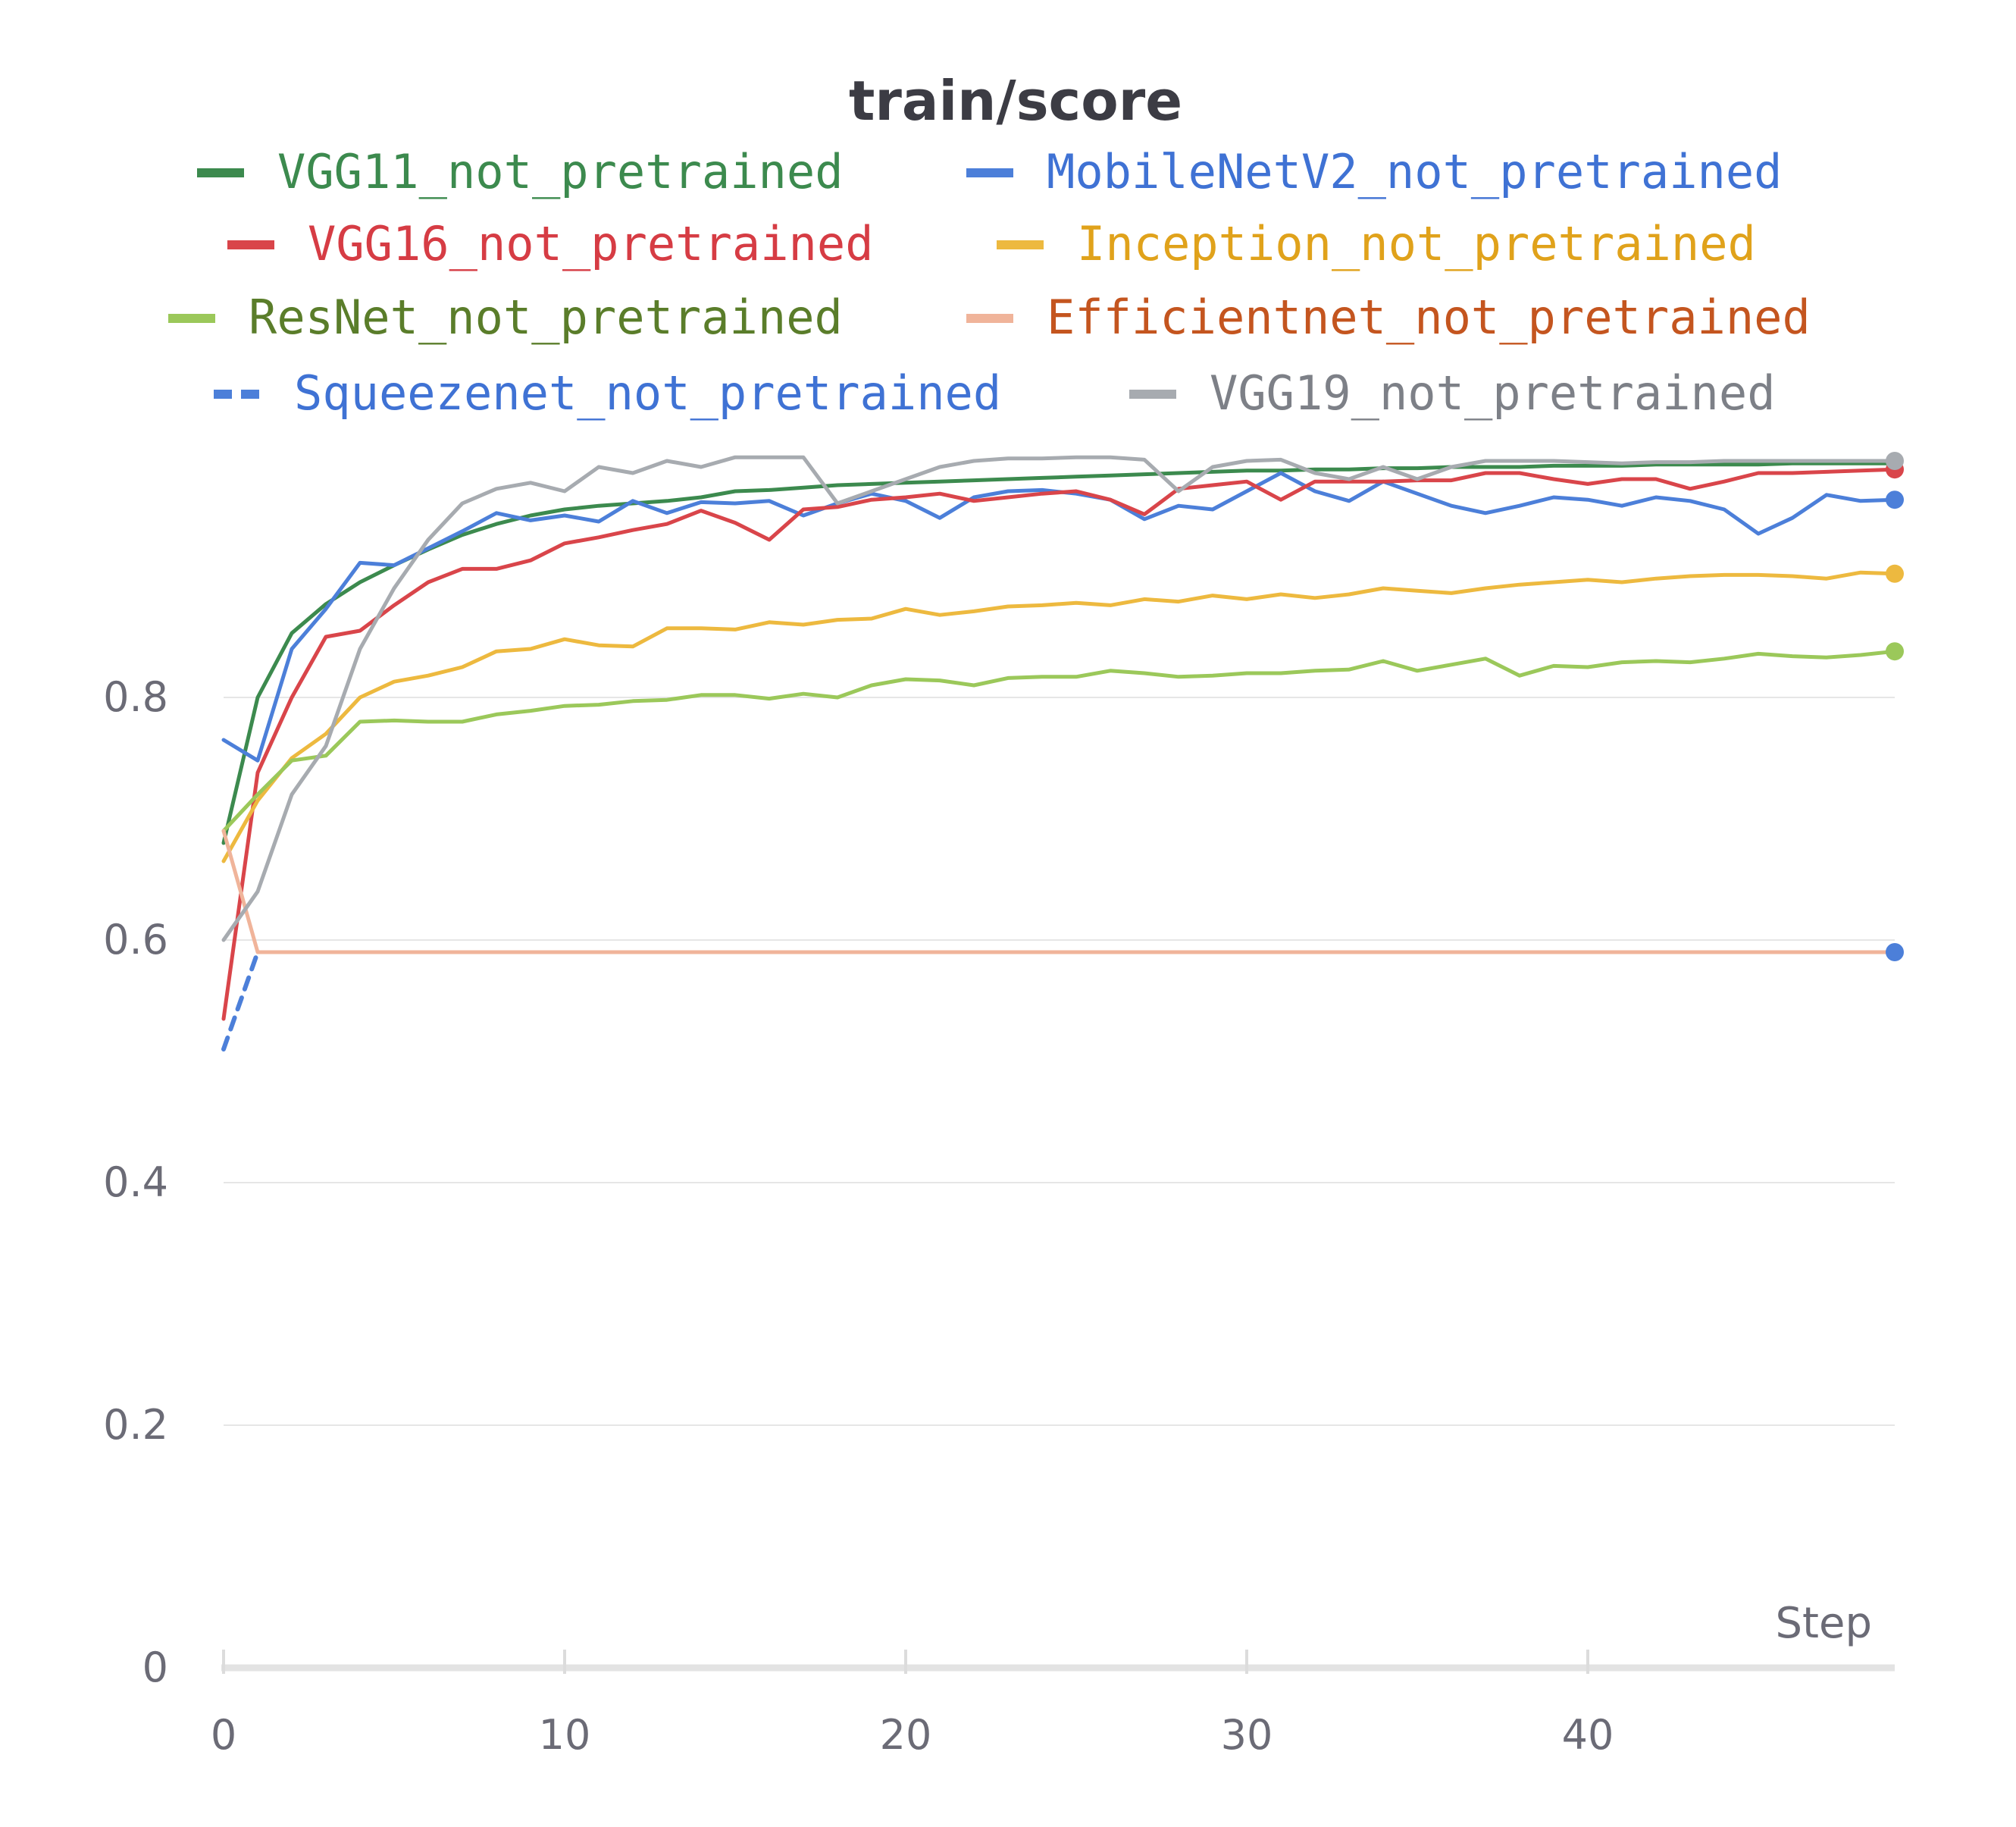 This screenshot has width=2016, height=1827. Describe the element at coordinates (1429, 317) in the screenshot. I see `legend-label: Efficientnet_not_pretrained` at that location.